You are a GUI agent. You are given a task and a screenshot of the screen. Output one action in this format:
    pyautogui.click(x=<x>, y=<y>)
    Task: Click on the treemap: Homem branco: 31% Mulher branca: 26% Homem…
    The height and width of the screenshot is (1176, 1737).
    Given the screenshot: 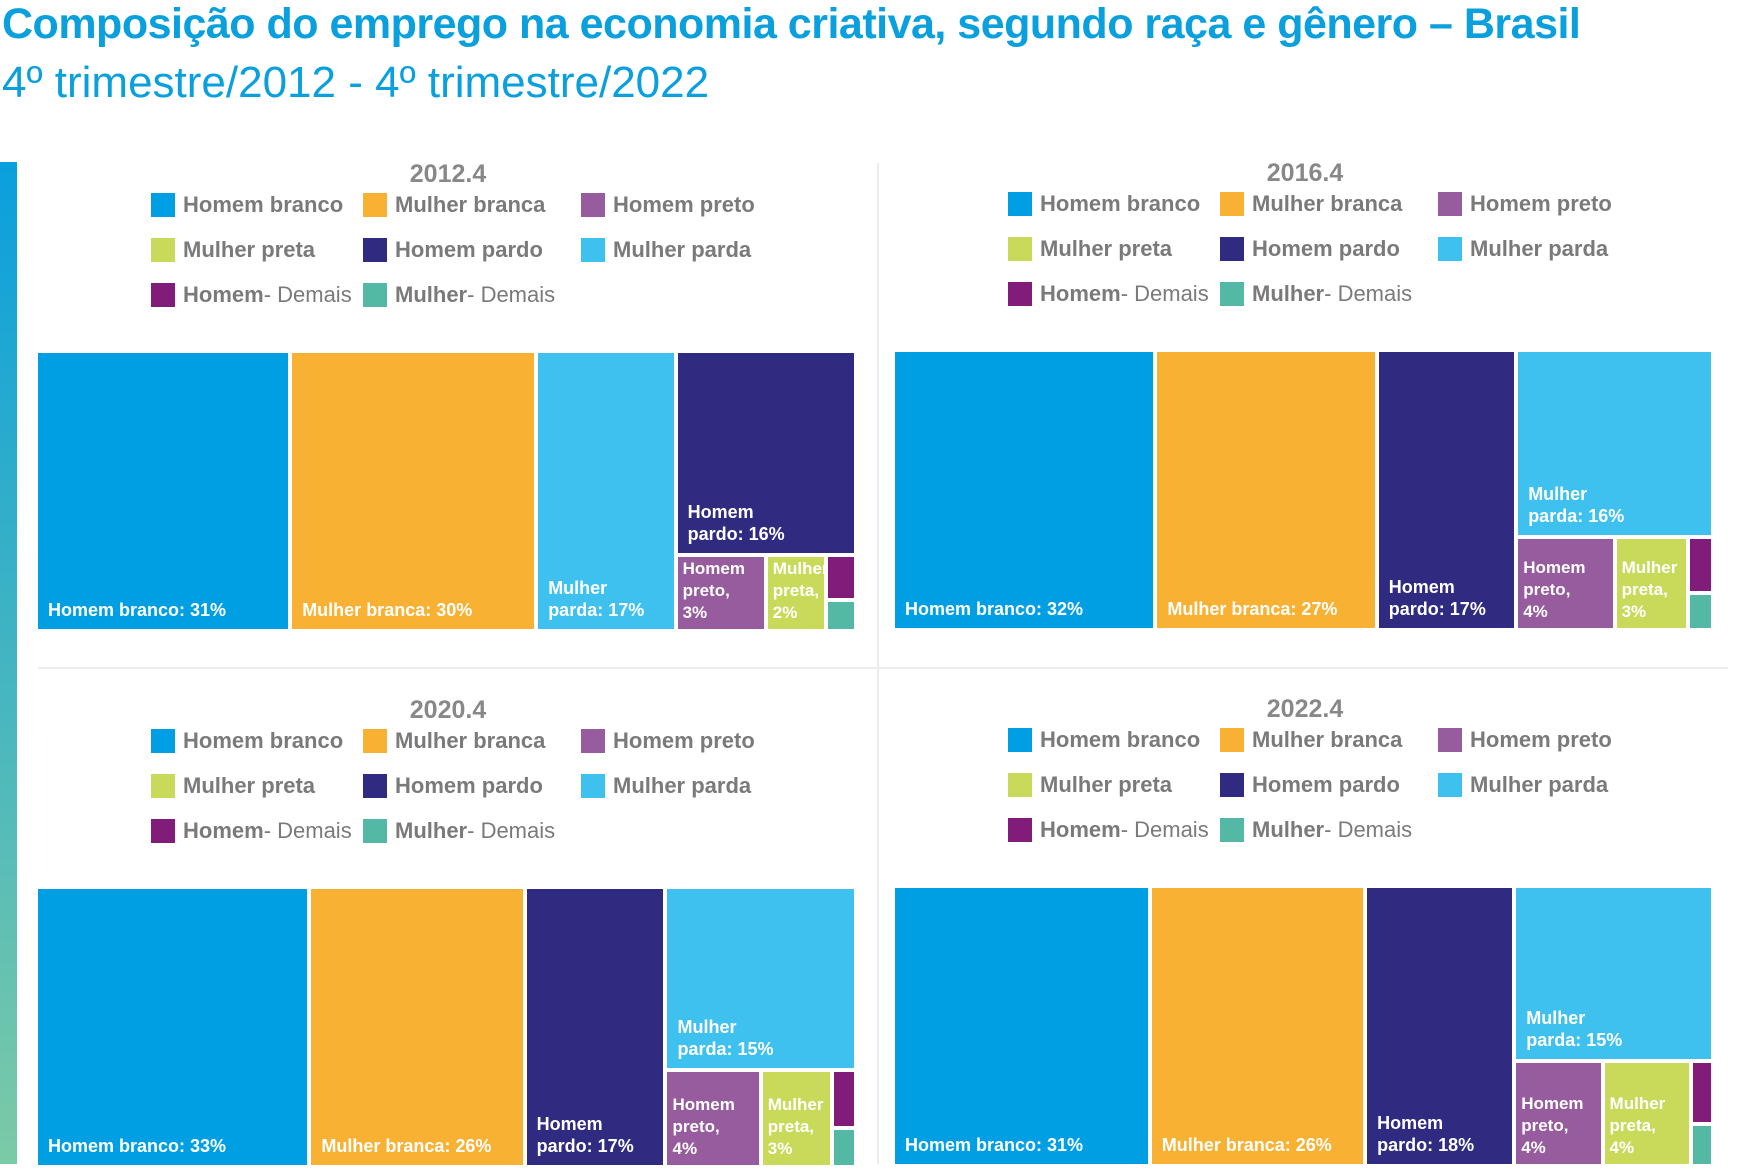 What is the action you would take?
    pyautogui.click(x=1305, y=1028)
    